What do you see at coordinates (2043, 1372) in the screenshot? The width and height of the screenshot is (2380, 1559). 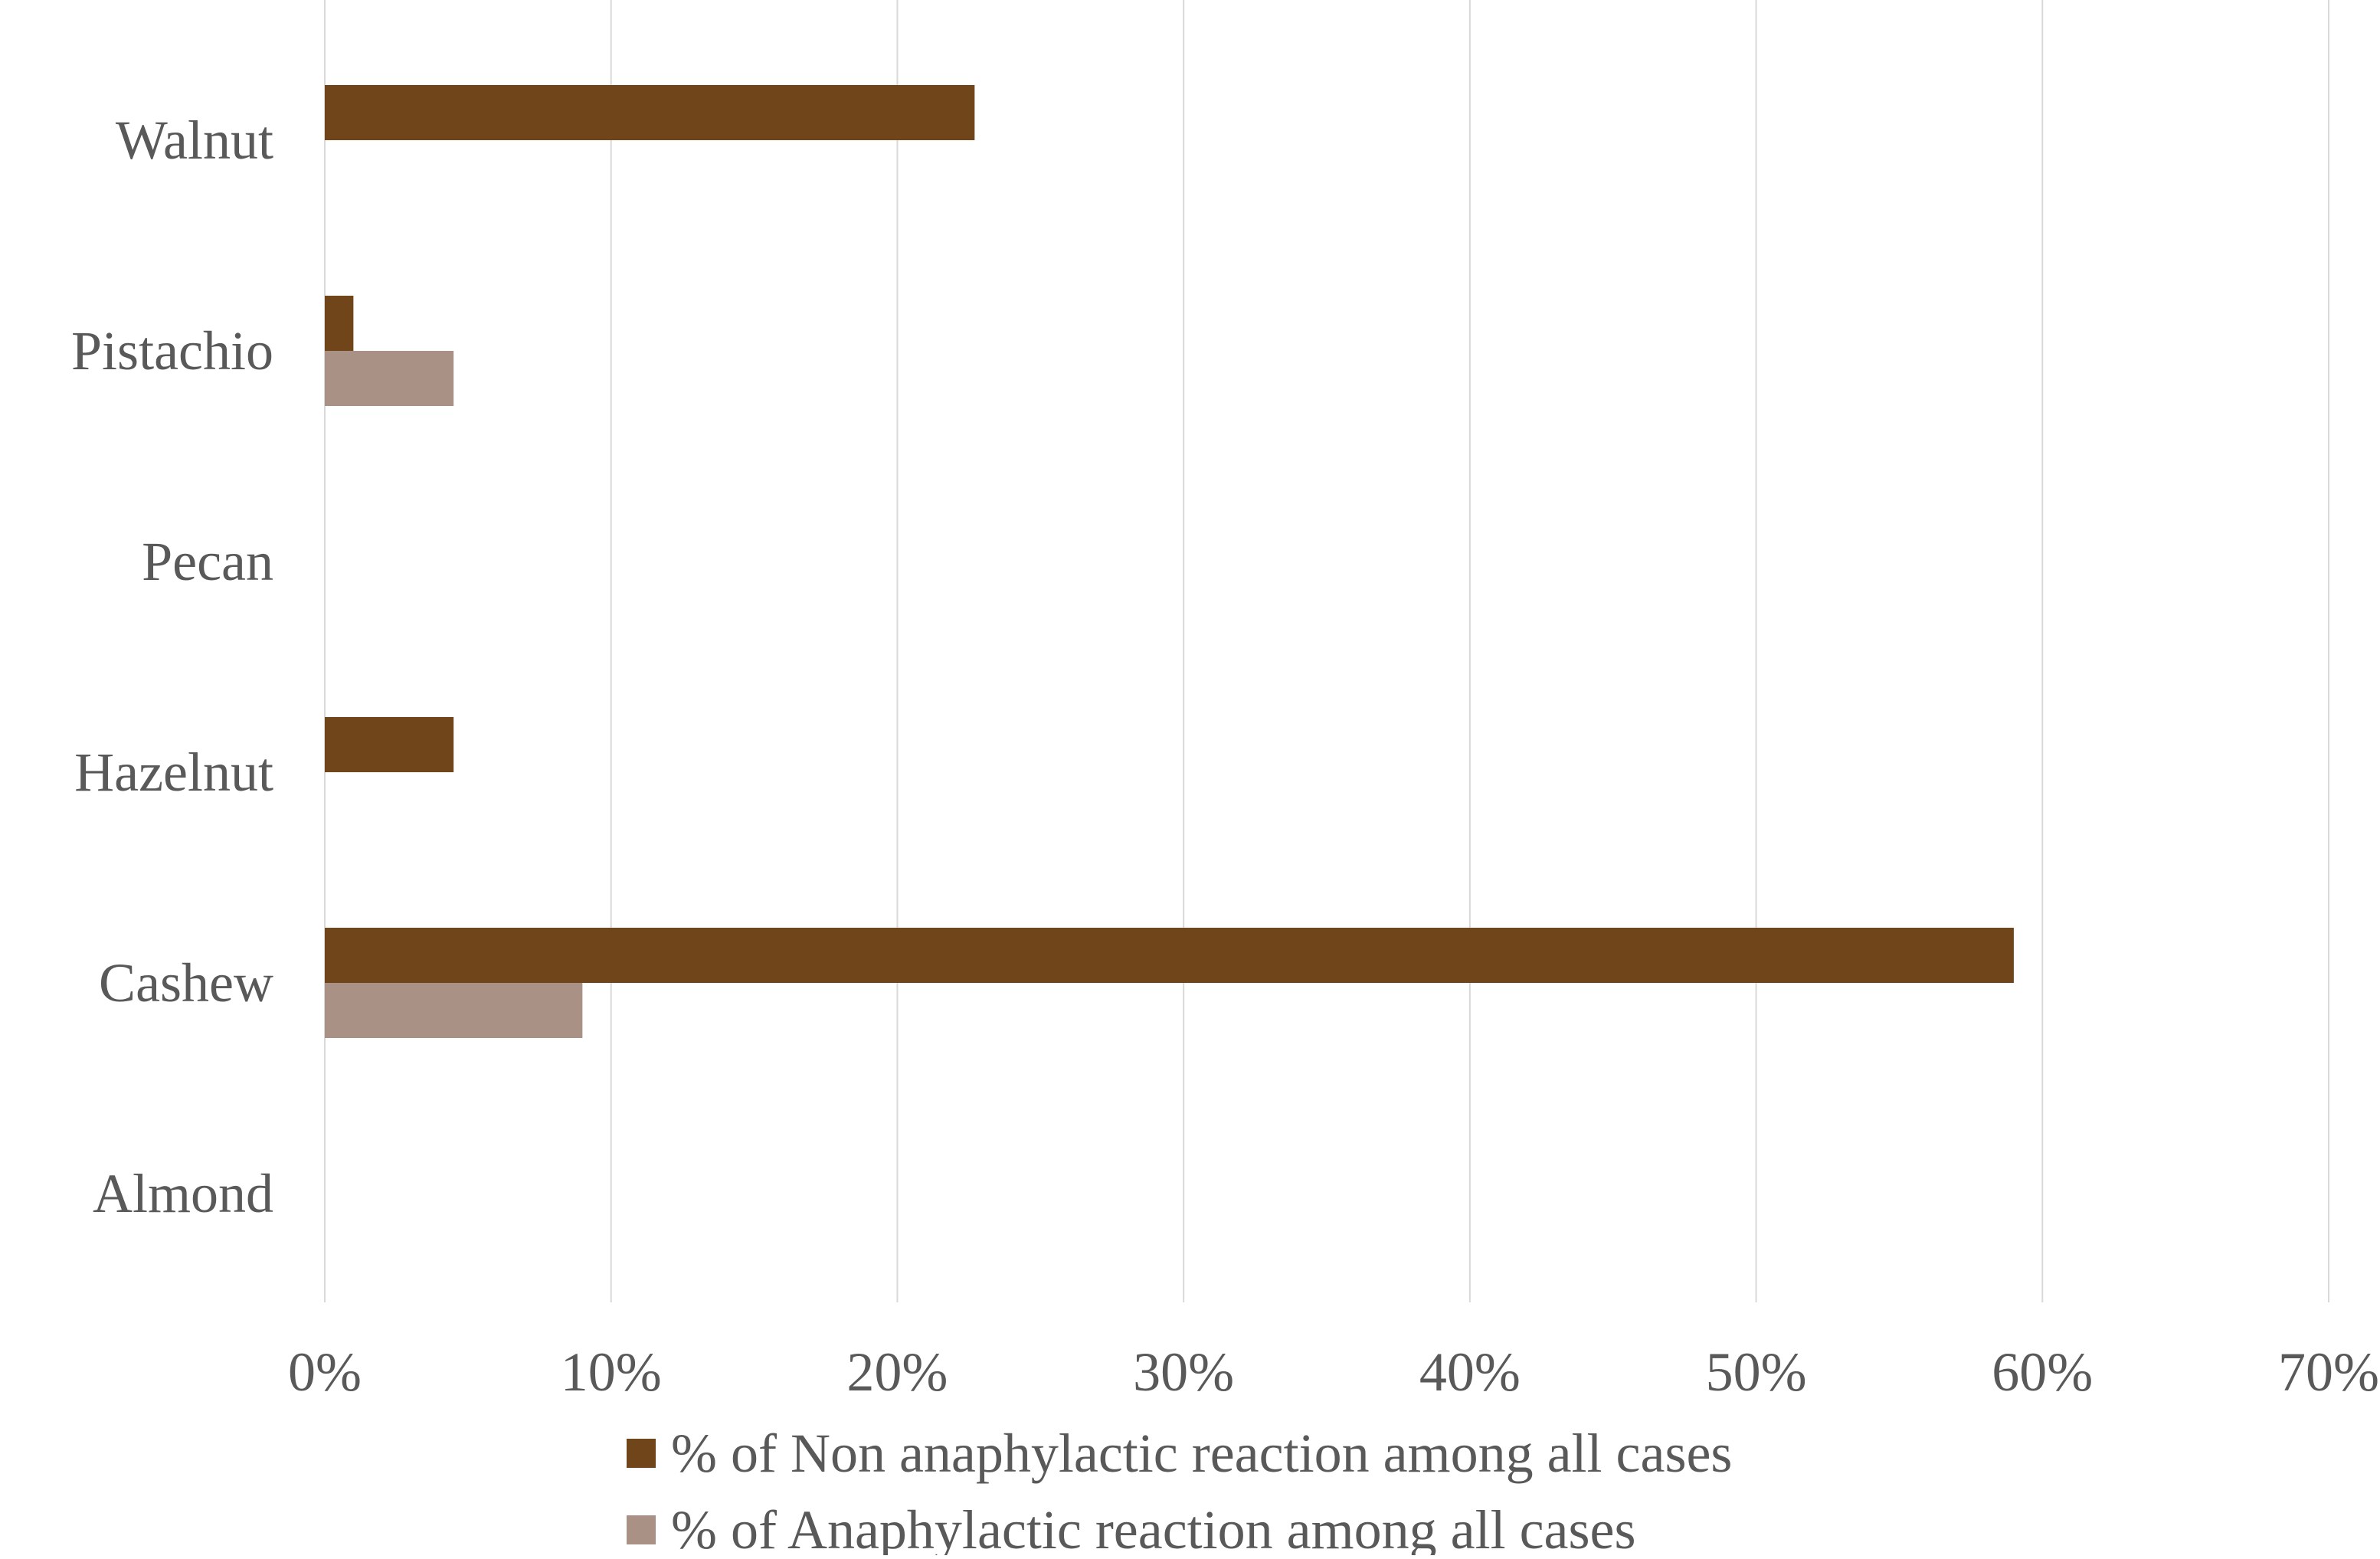 I see `x-tick-label: 60%` at bounding box center [2043, 1372].